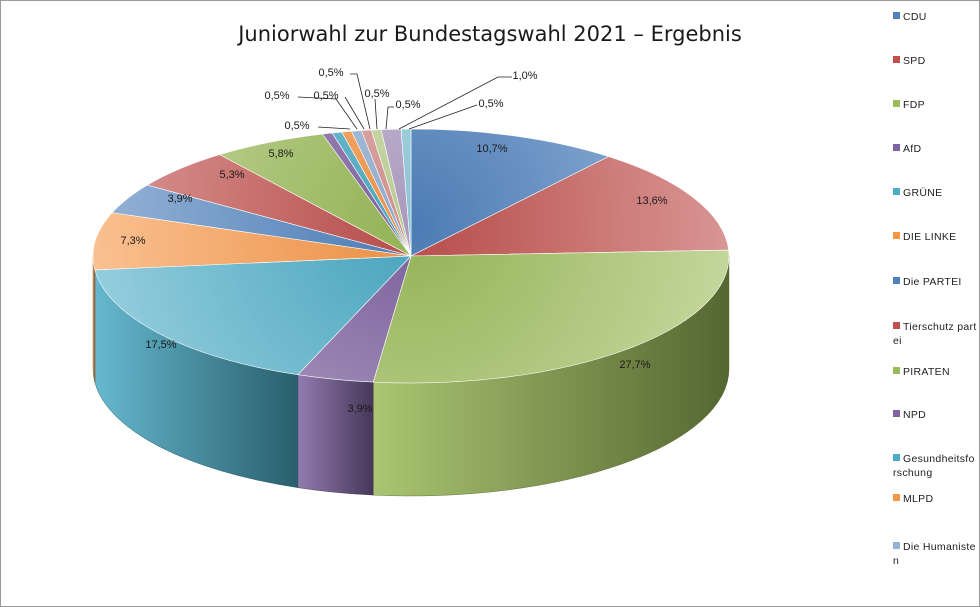  I want to click on legend-item: CDU, so click(935, 17).